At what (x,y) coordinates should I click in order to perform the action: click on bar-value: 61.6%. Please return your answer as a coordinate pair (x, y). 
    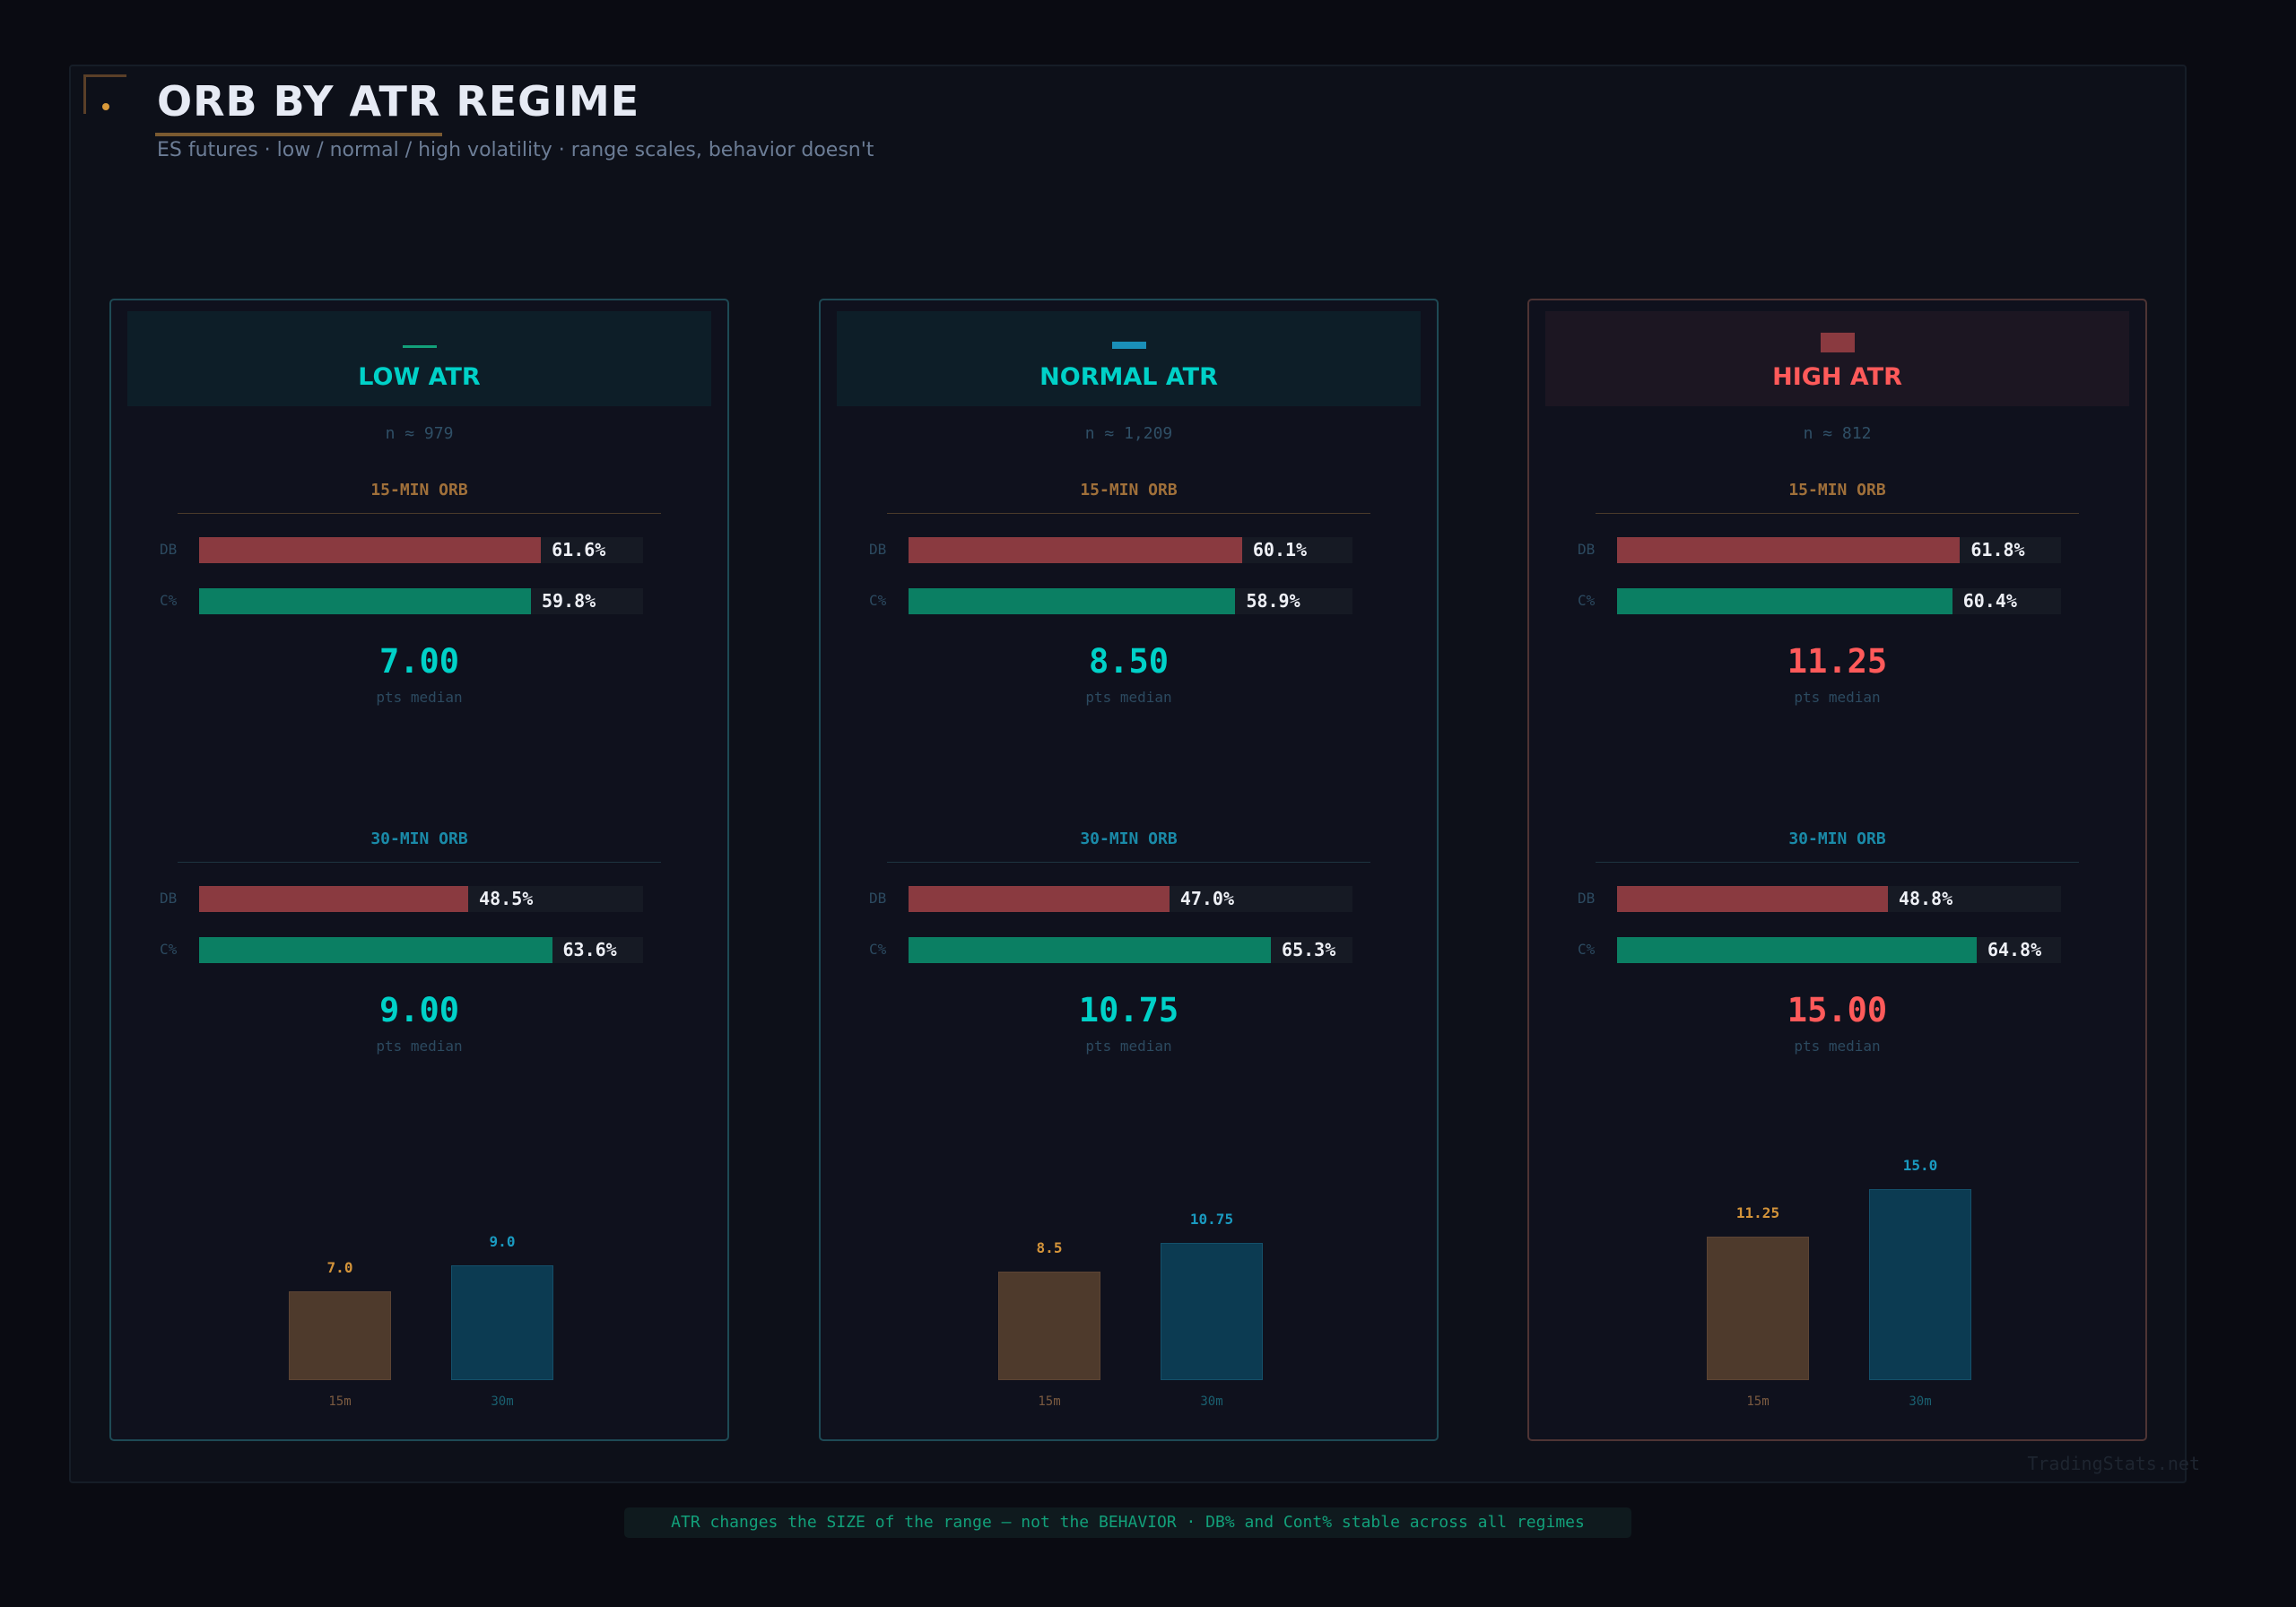
    Looking at the image, I should click on (579, 549).